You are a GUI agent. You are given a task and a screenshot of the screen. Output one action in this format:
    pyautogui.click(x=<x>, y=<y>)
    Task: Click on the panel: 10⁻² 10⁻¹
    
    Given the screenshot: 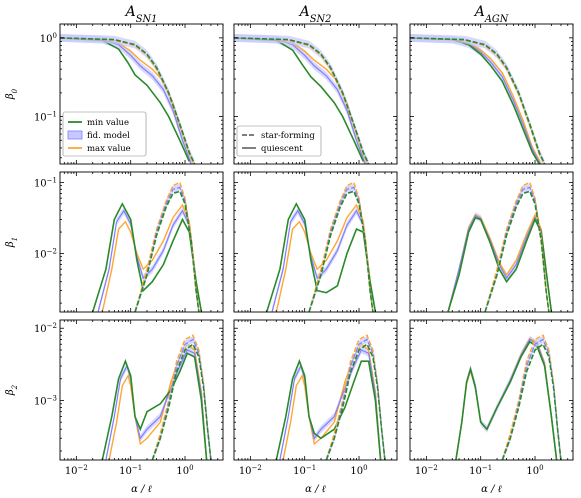 What is the action you would take?
    pyautogui.click(x=129, y=242)
    